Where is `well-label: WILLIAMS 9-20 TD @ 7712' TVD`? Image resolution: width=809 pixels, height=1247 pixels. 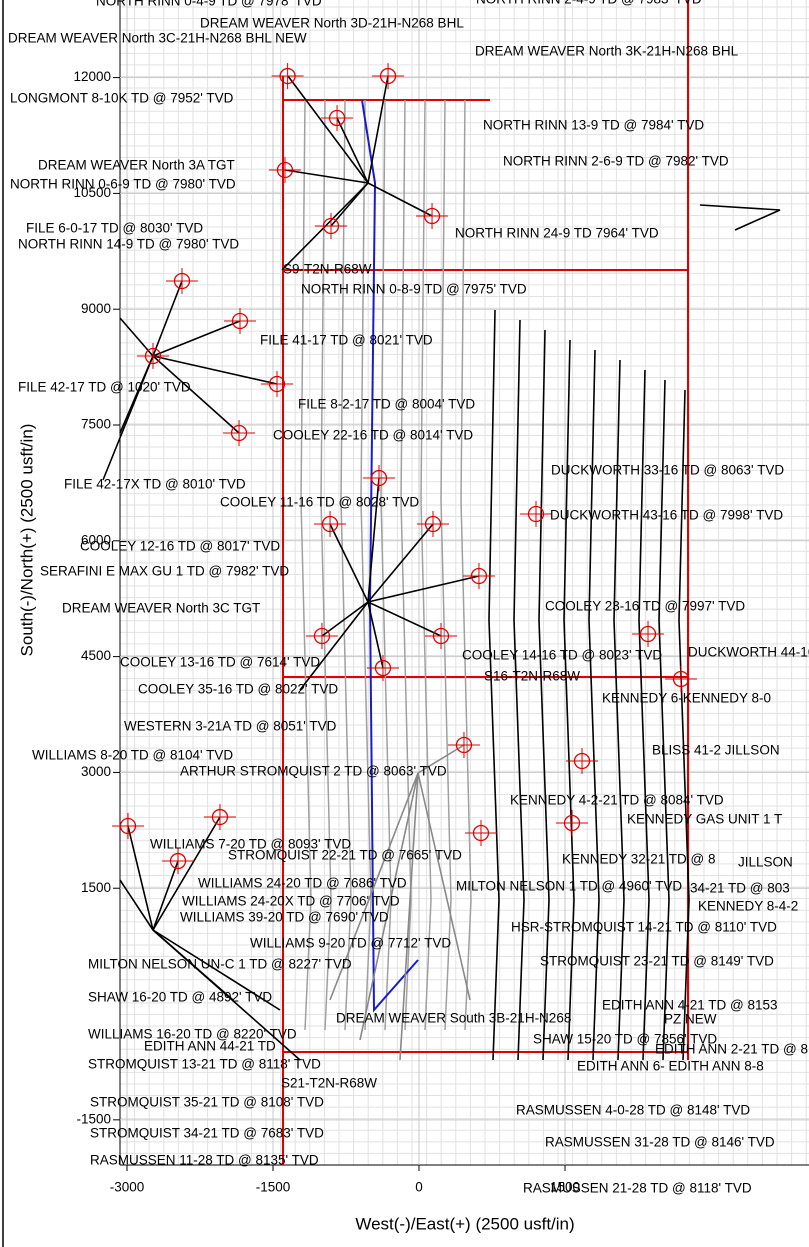 well-label: WILLIAMS 9-20 TD @ 7712' TVD is located at coordinates (350, 943).